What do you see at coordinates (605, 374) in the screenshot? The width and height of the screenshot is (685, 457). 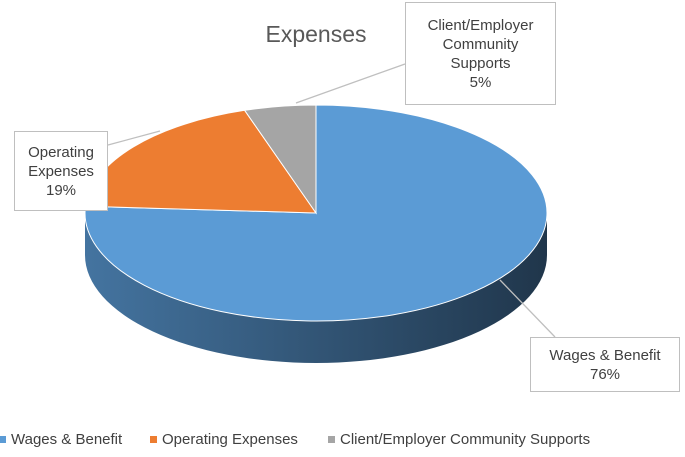 I see `label-text: 76%` at bounding box center [605, 374].